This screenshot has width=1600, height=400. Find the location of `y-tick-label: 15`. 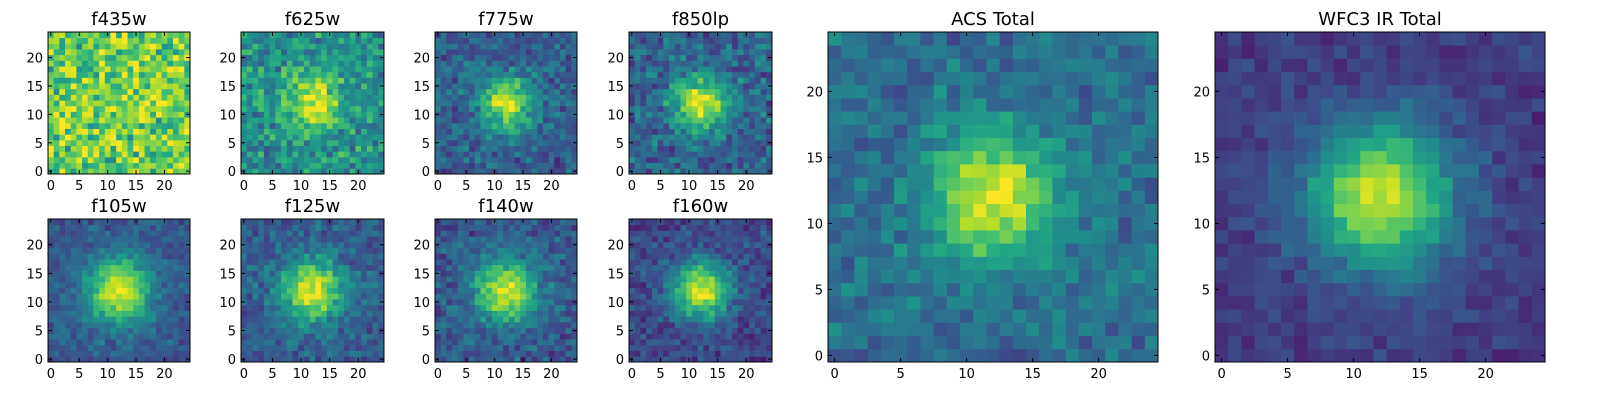

y-tick-label: 15 is located at coordinates (227, 274).